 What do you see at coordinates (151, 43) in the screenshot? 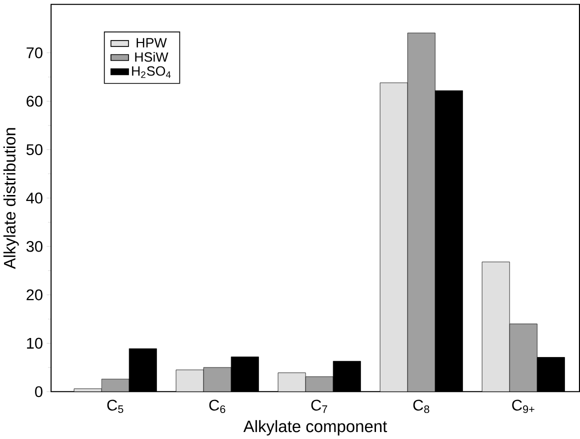
I see `legend-label: HPW` at bounding box center [151, 43].